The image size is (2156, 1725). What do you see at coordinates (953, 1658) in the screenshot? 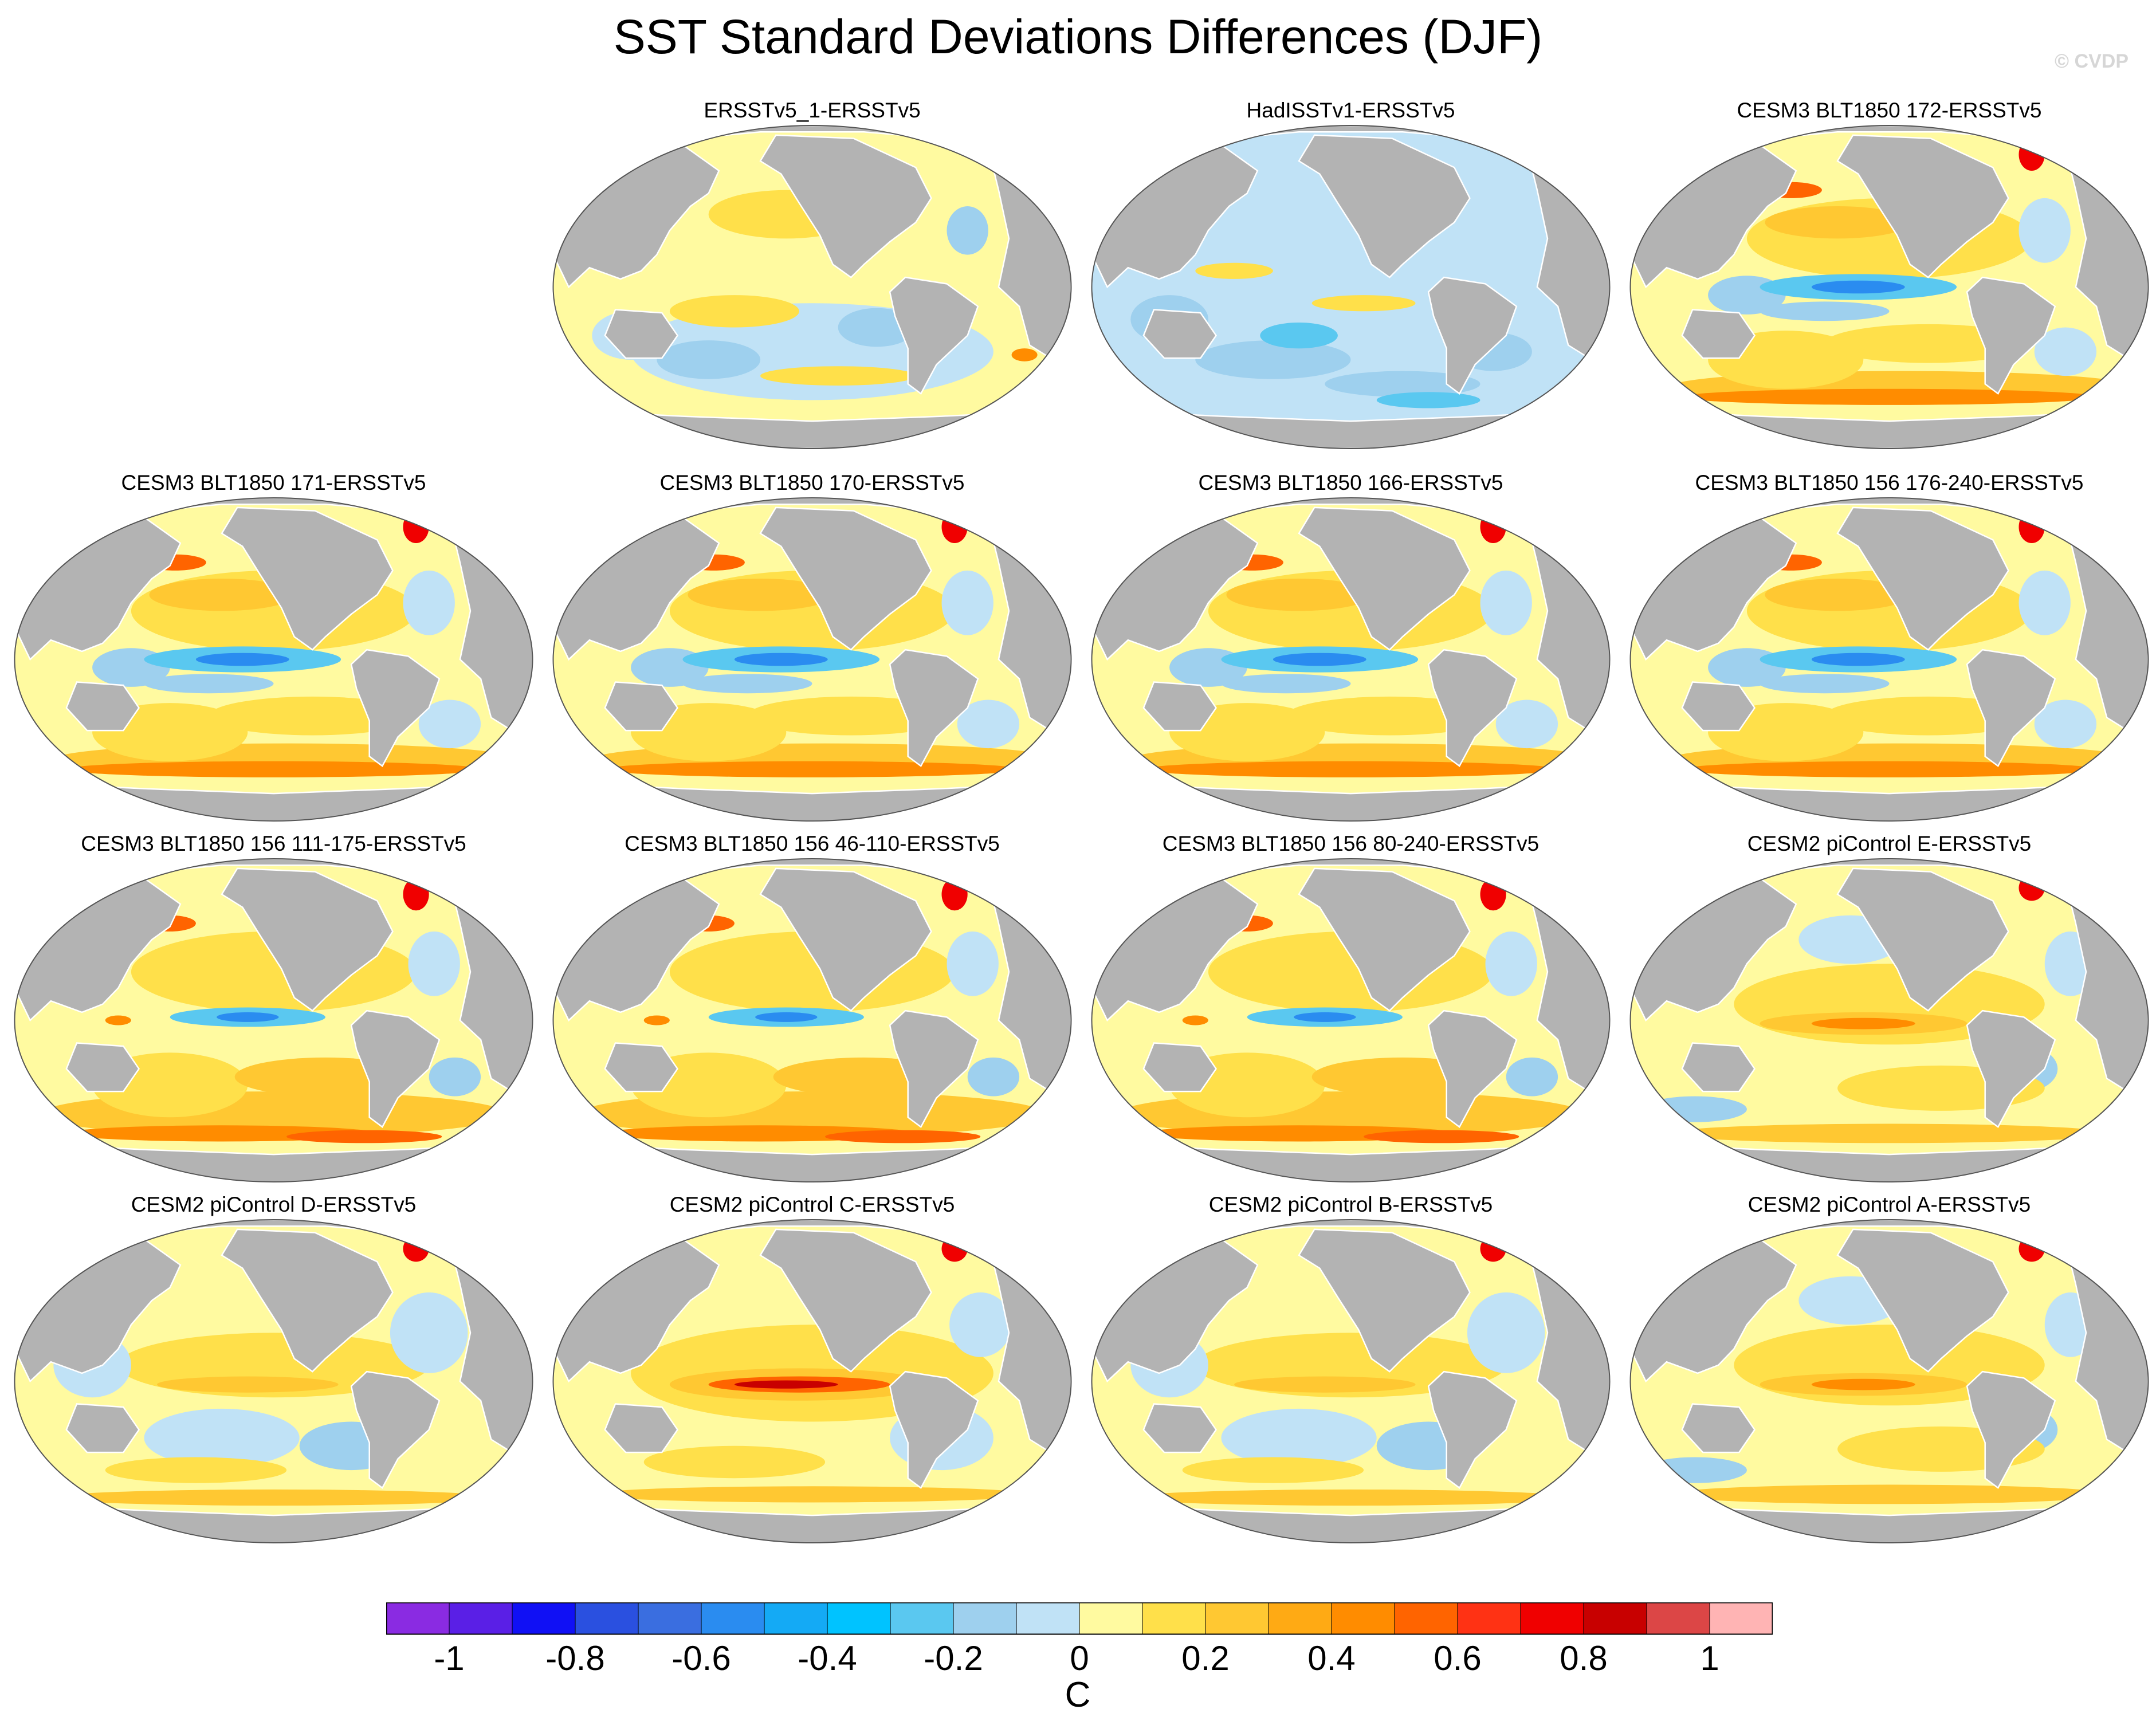
I see `colorbar-tick-label: -0.2` at bounding box center [953, 1658].